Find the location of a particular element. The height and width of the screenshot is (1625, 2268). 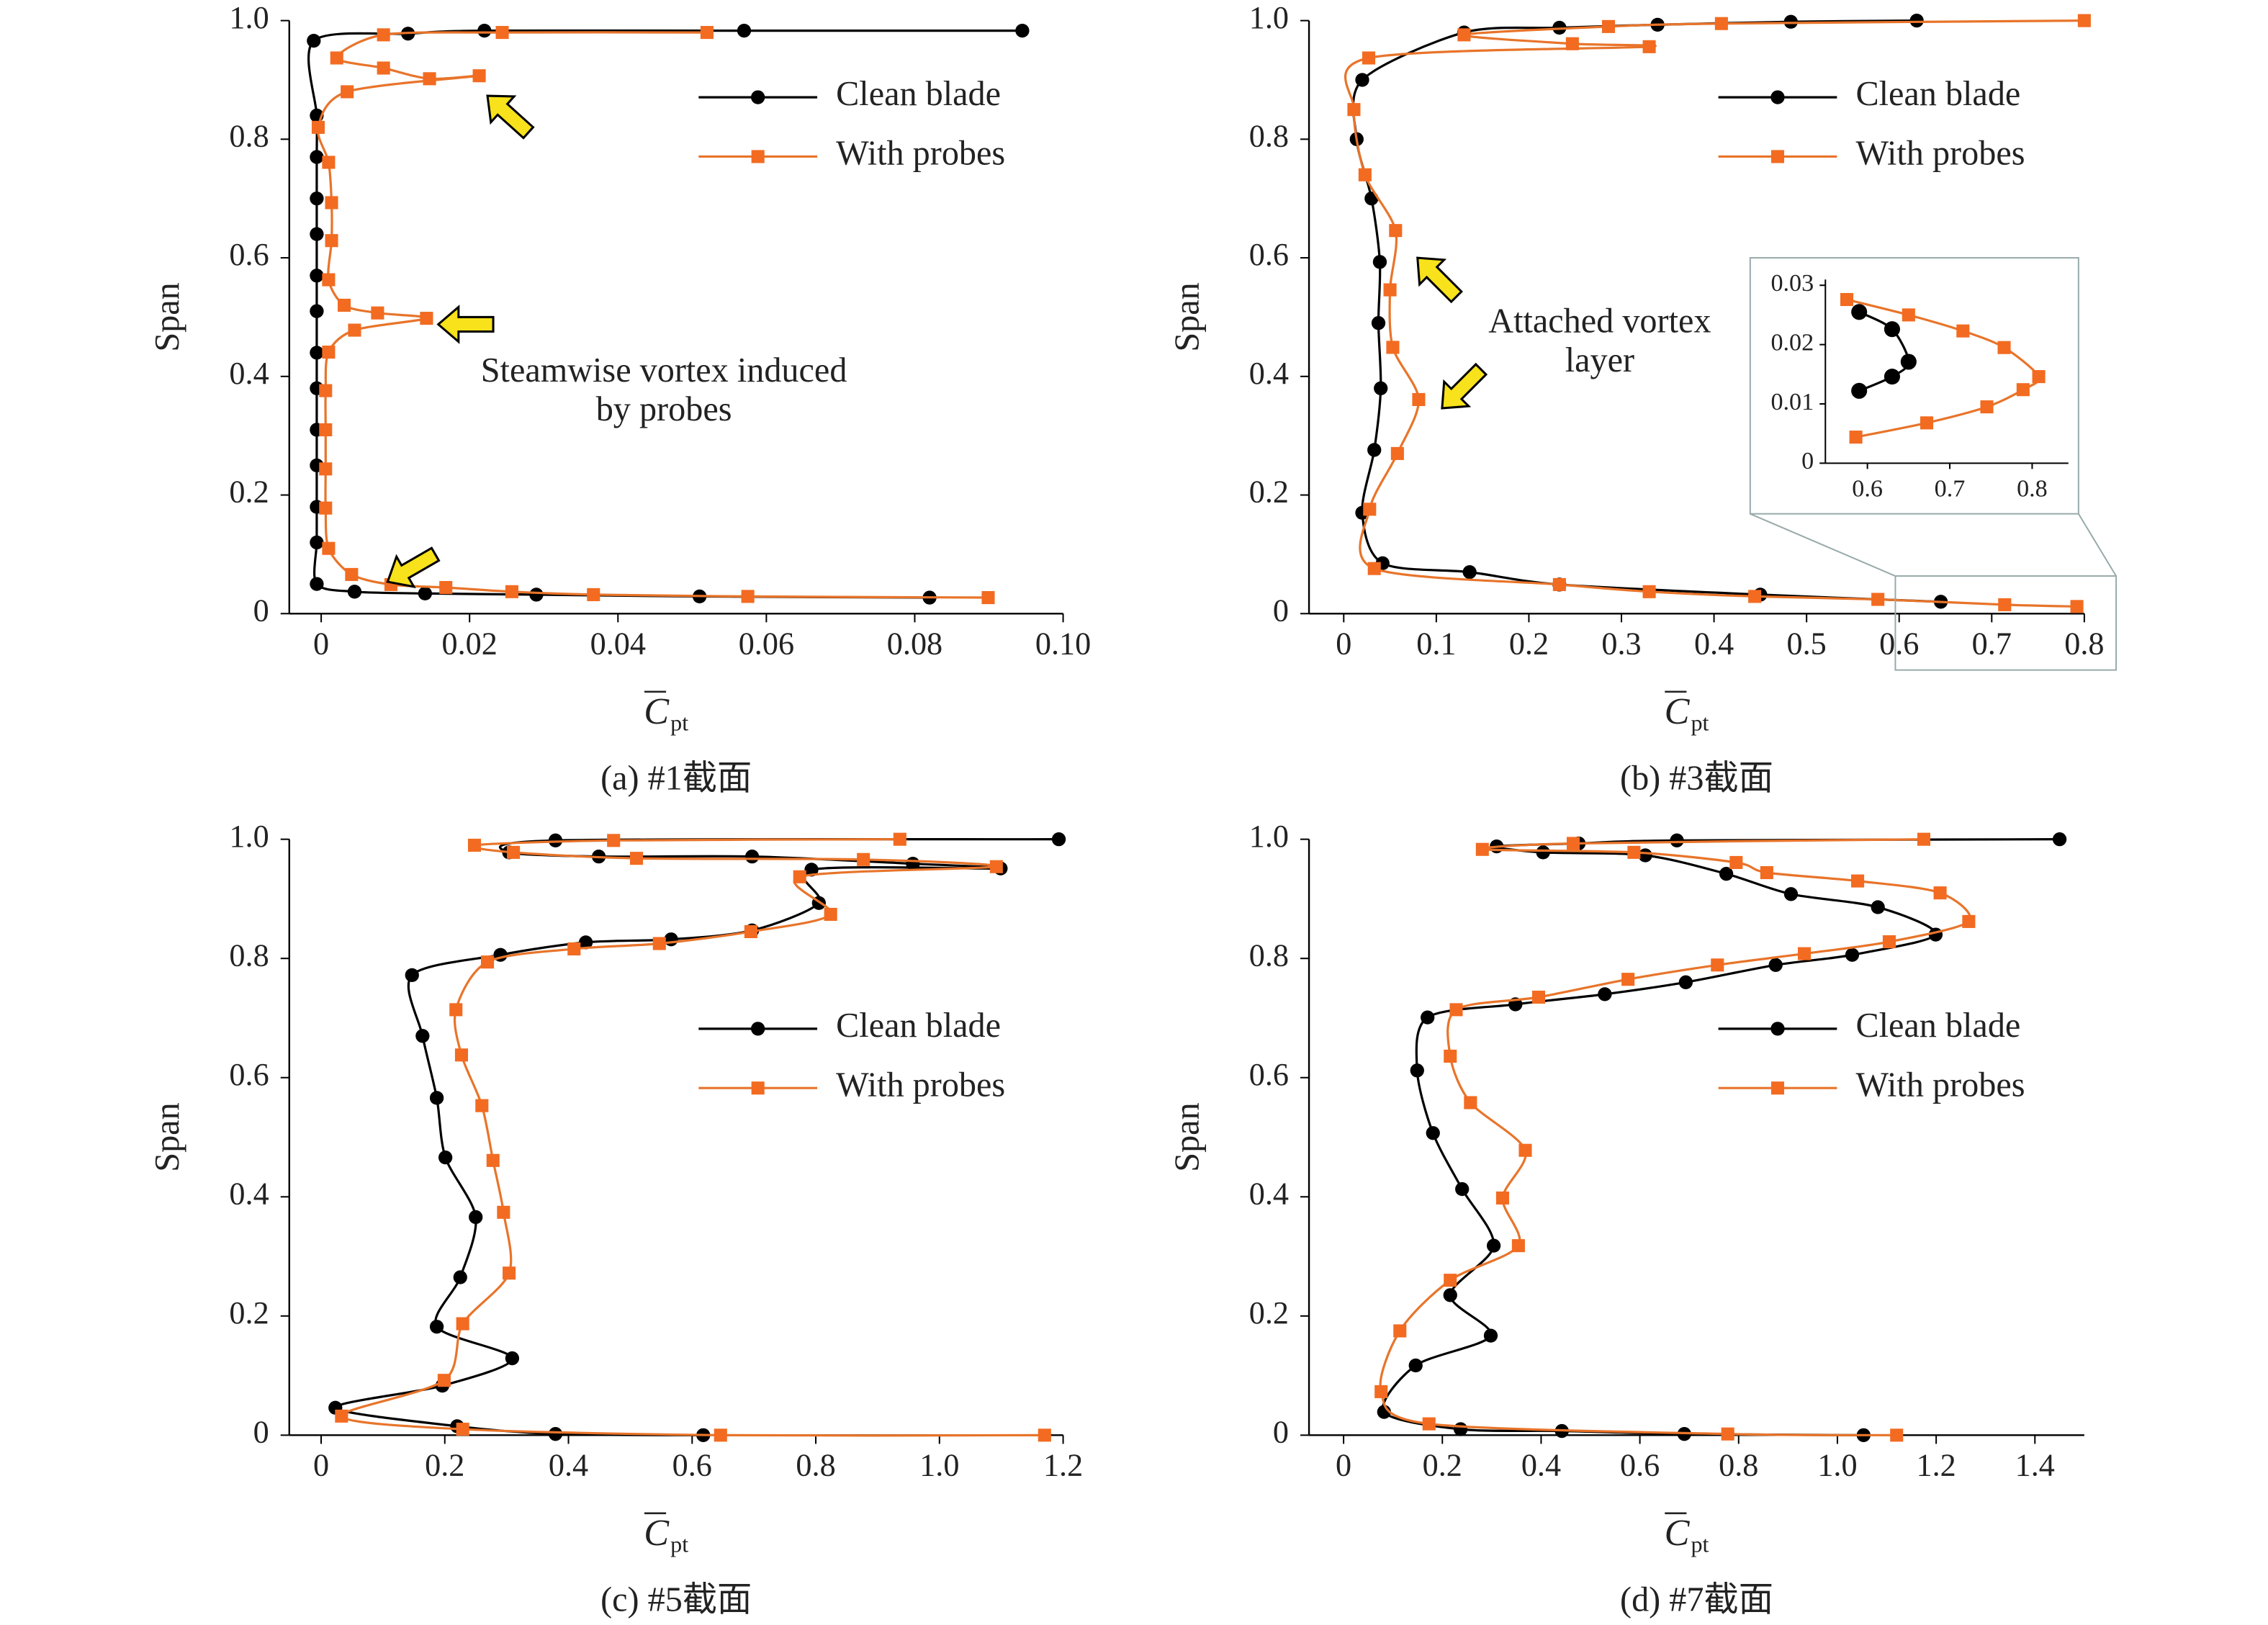

x-tick-label: 1.0 is located at coordinates (1837, 1465).